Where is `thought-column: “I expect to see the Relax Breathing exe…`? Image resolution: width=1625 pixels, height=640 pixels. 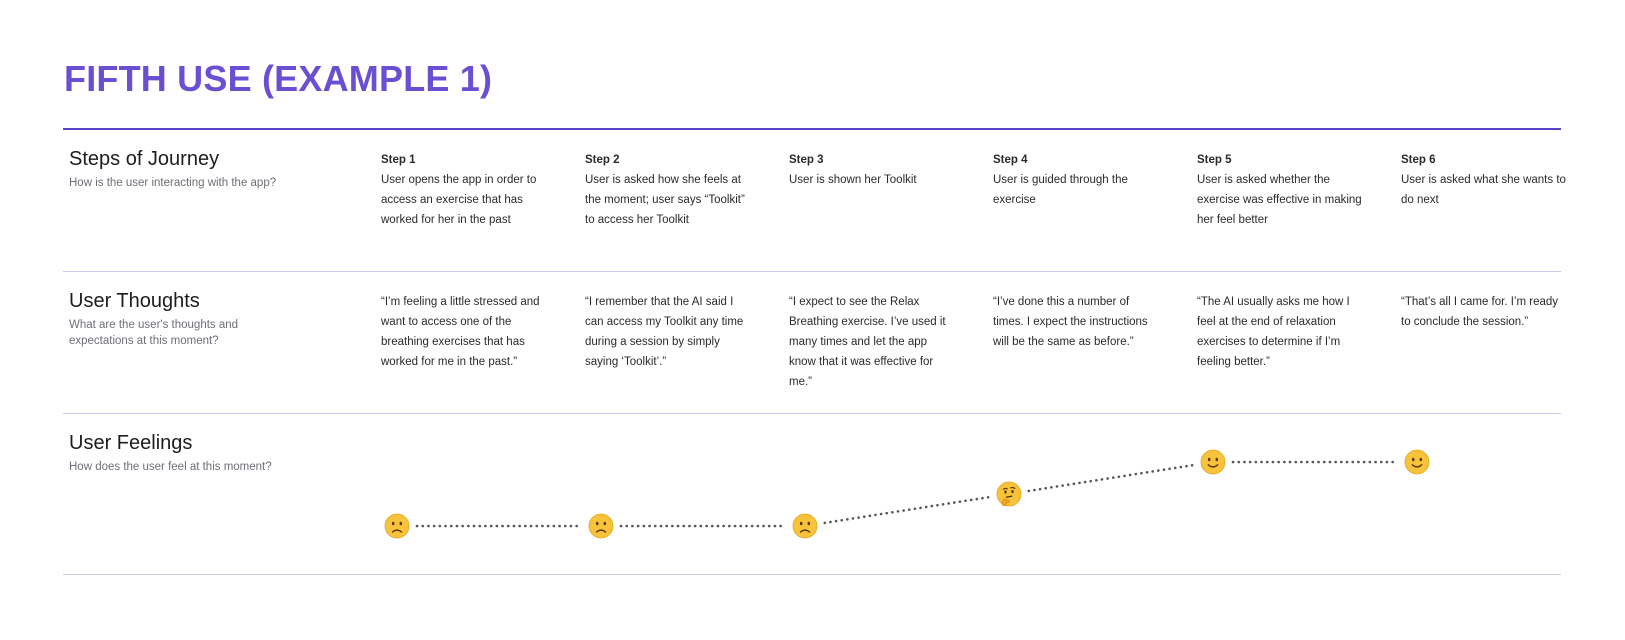
thought-column: “I expect to see the Relax Breathing exe… is located at coordinates (873, 342).